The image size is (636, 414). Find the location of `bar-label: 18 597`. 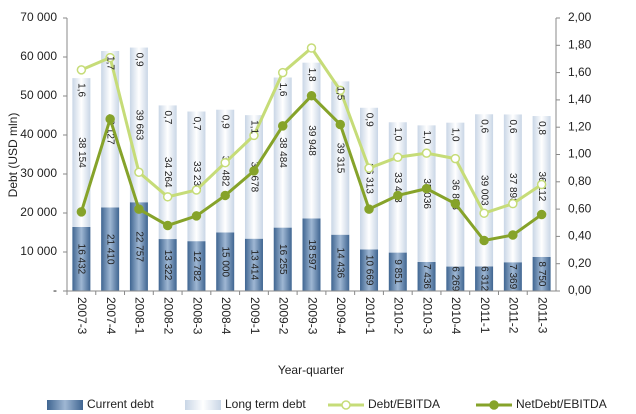

bar-label: 18 597 is located at coordinates (311, 254).